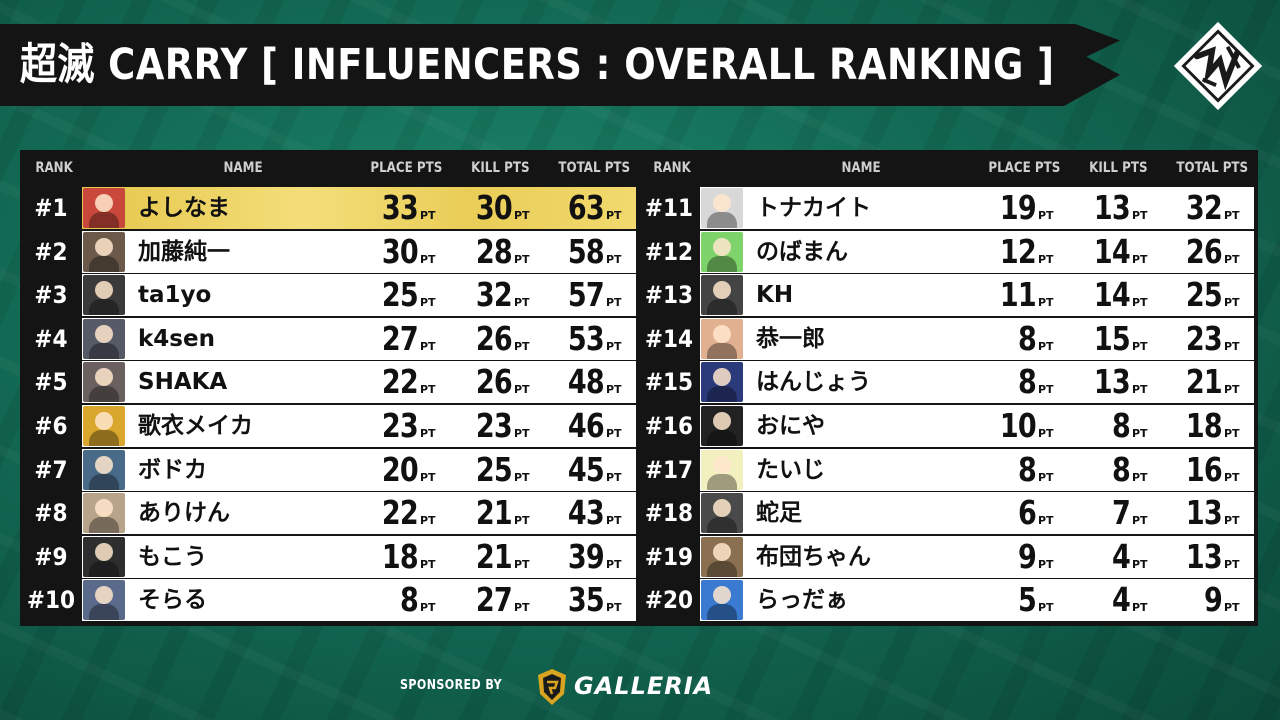  Describe the element at coordinates (1010, 557) in the screenshot. I see `place-pts: 9 PT` at that location.